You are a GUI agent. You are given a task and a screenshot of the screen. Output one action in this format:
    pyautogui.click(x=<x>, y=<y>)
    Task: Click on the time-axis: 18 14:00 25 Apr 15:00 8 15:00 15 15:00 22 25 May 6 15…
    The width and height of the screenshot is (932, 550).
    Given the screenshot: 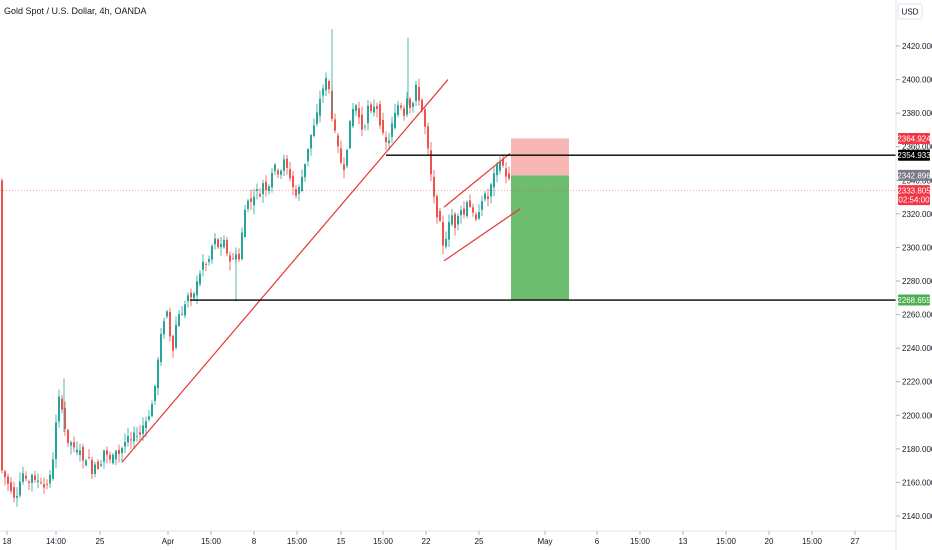 What is the action you would take?
    pyautogui.click(x=431, y=538)
    